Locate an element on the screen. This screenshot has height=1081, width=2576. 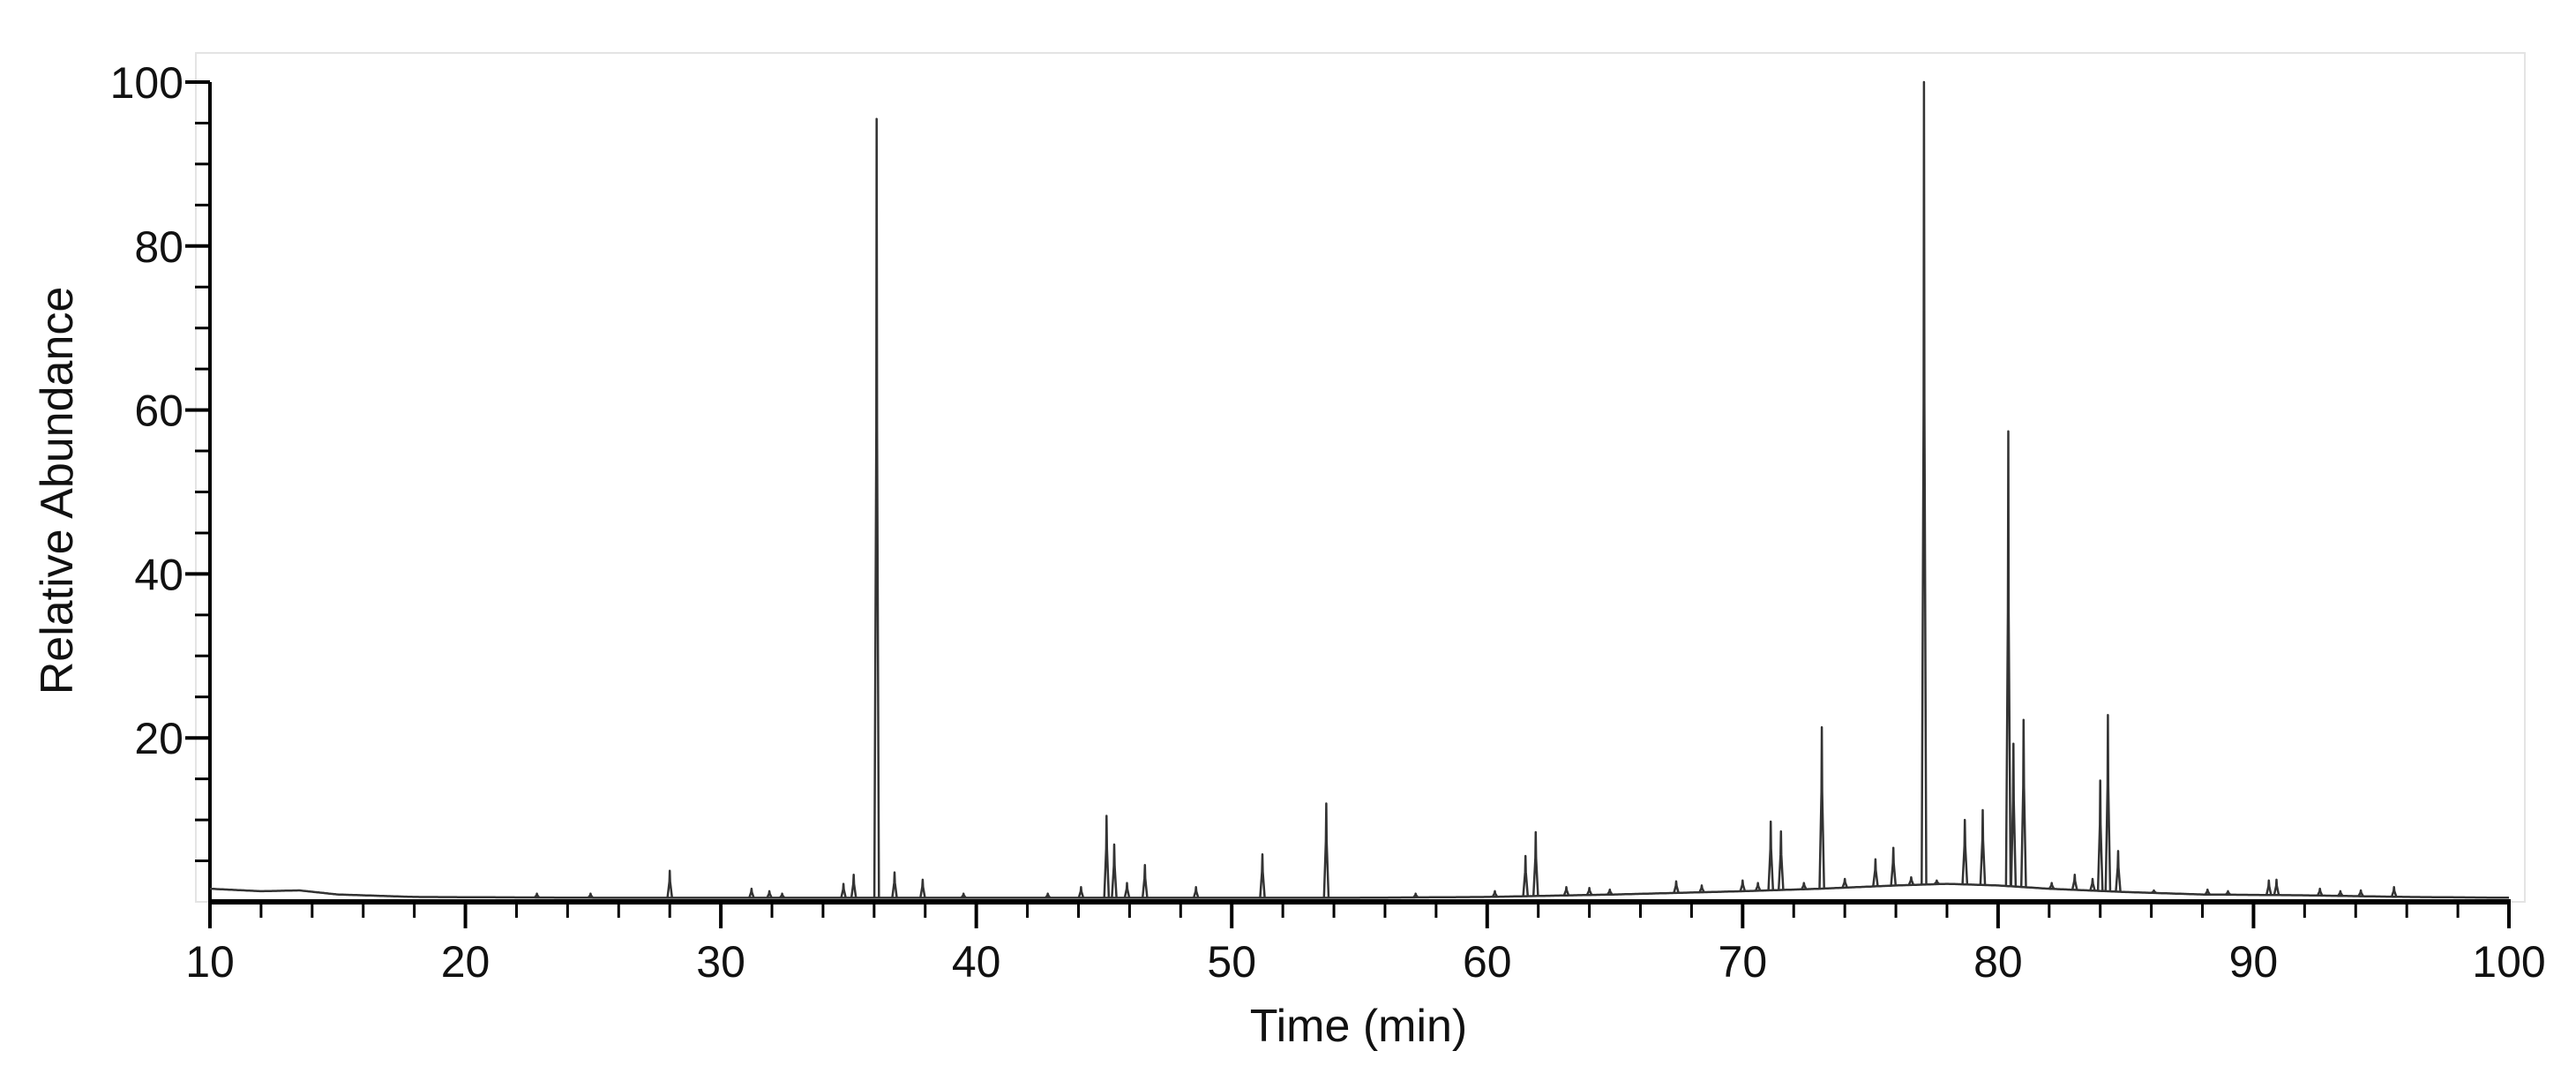
y-tick-label: 60 is located at coordinates (159, 412).